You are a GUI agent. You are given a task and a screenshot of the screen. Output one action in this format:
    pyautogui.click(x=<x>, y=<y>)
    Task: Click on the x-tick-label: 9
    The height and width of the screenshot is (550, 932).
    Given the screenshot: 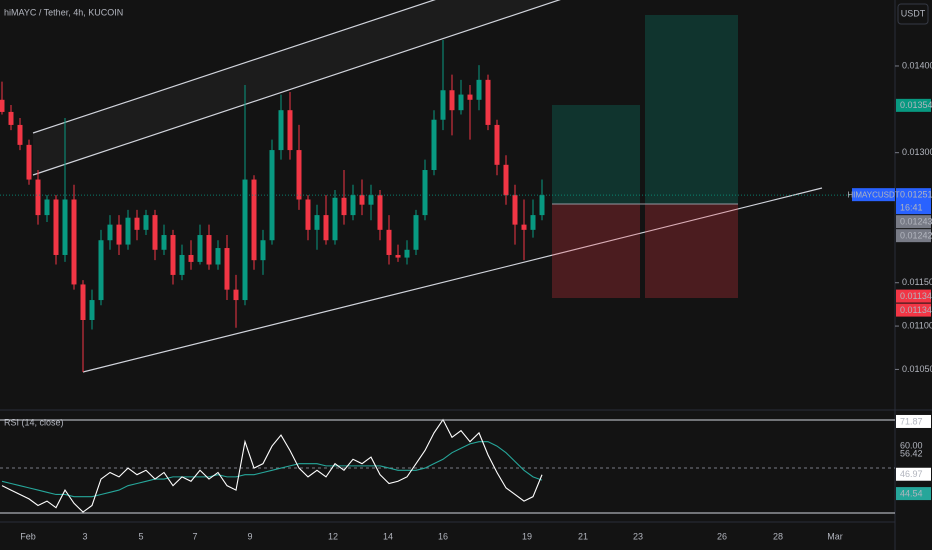 What is the action you would take?
    pyautogui.click(x=249, y=536)
    